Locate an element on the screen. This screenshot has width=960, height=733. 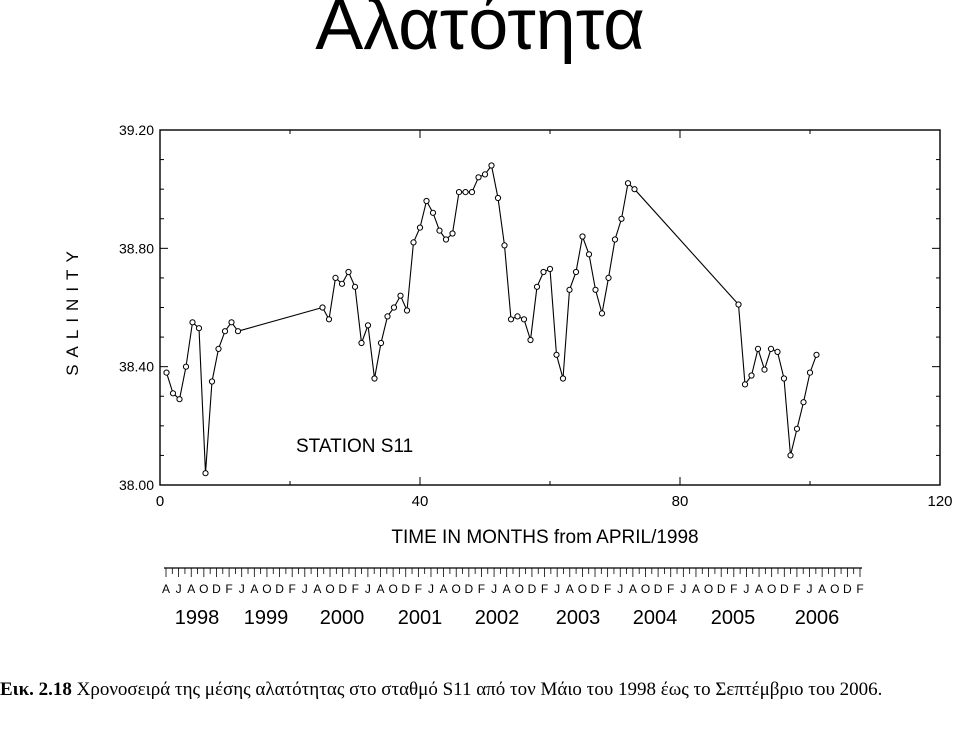
x-axis-label: TIME IN MONTHS from APRIL/1998 is located at coordinates (544, 537).